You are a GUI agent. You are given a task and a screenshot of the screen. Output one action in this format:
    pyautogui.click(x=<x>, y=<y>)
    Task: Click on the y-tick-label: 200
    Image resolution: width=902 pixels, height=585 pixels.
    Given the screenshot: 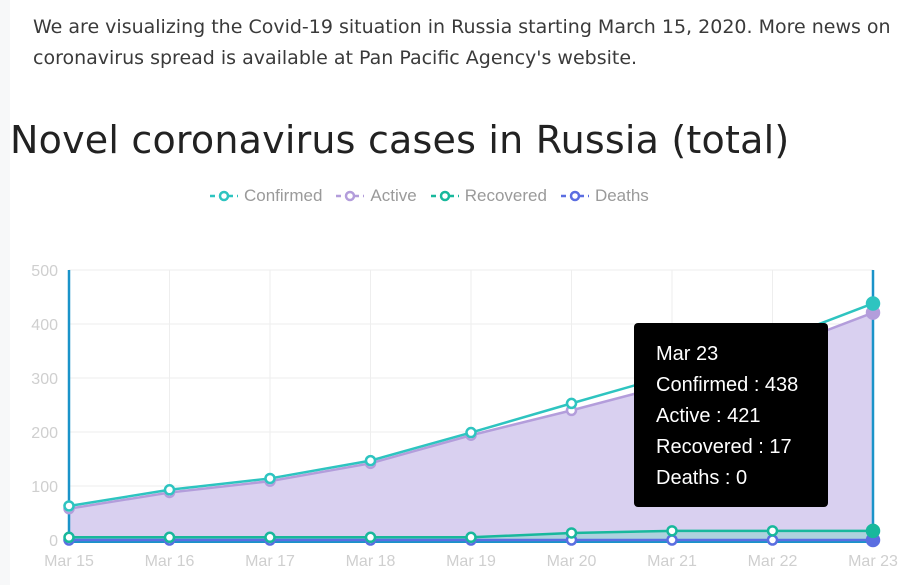 What is the action you would take?
    pyautogui.click(x=44, y=433)
    